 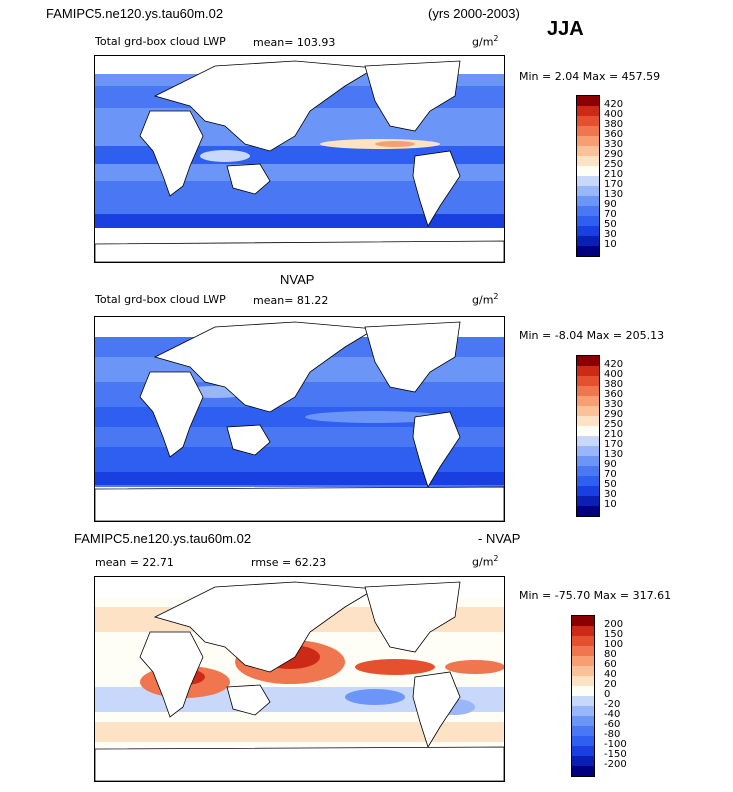 I want to click on panel2-continents, so click(x=299, y=421).